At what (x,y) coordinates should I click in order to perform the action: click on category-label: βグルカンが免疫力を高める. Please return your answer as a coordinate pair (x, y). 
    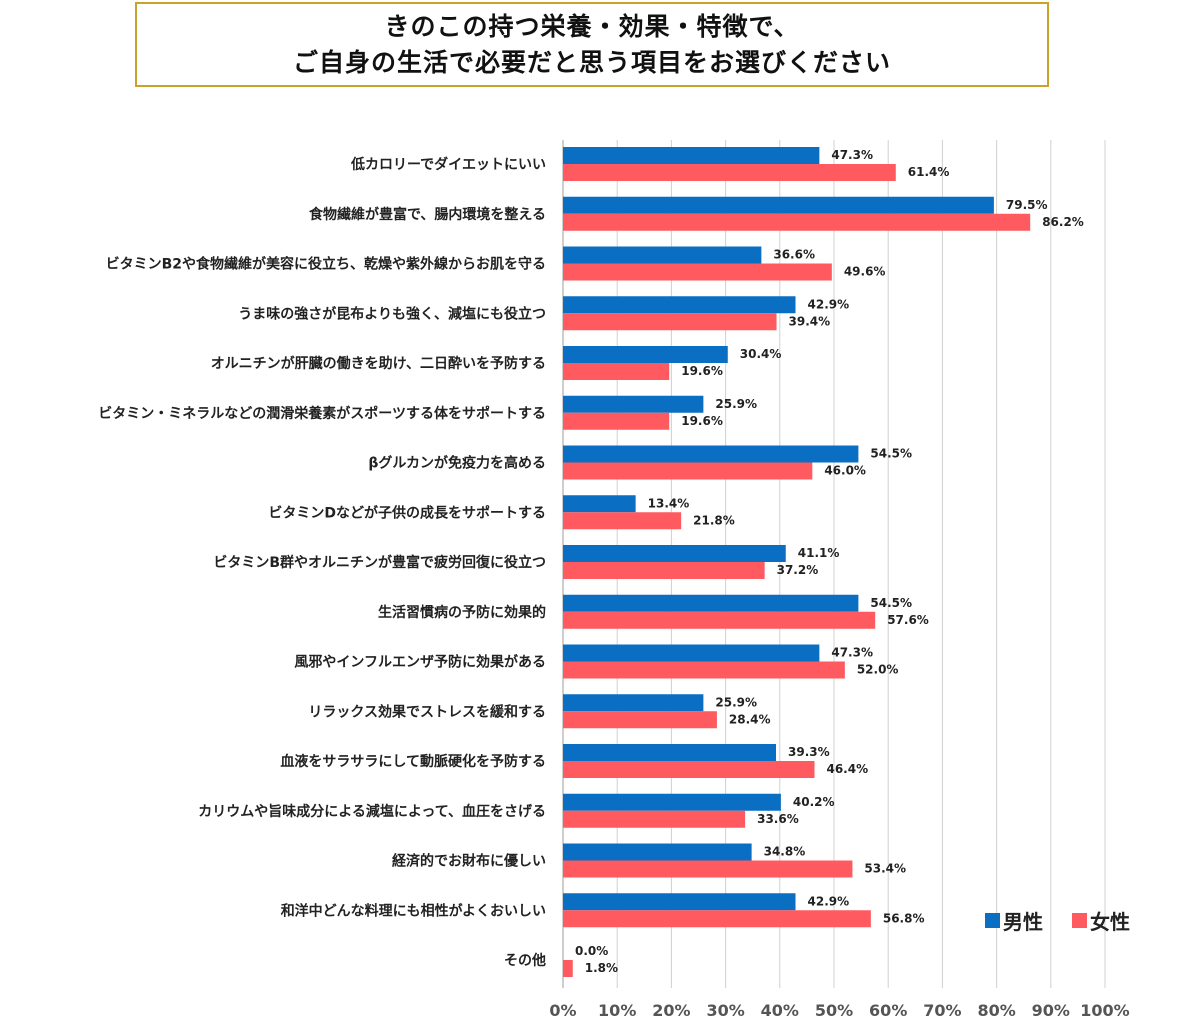
    Looking at the image, I should click on (457, 463).